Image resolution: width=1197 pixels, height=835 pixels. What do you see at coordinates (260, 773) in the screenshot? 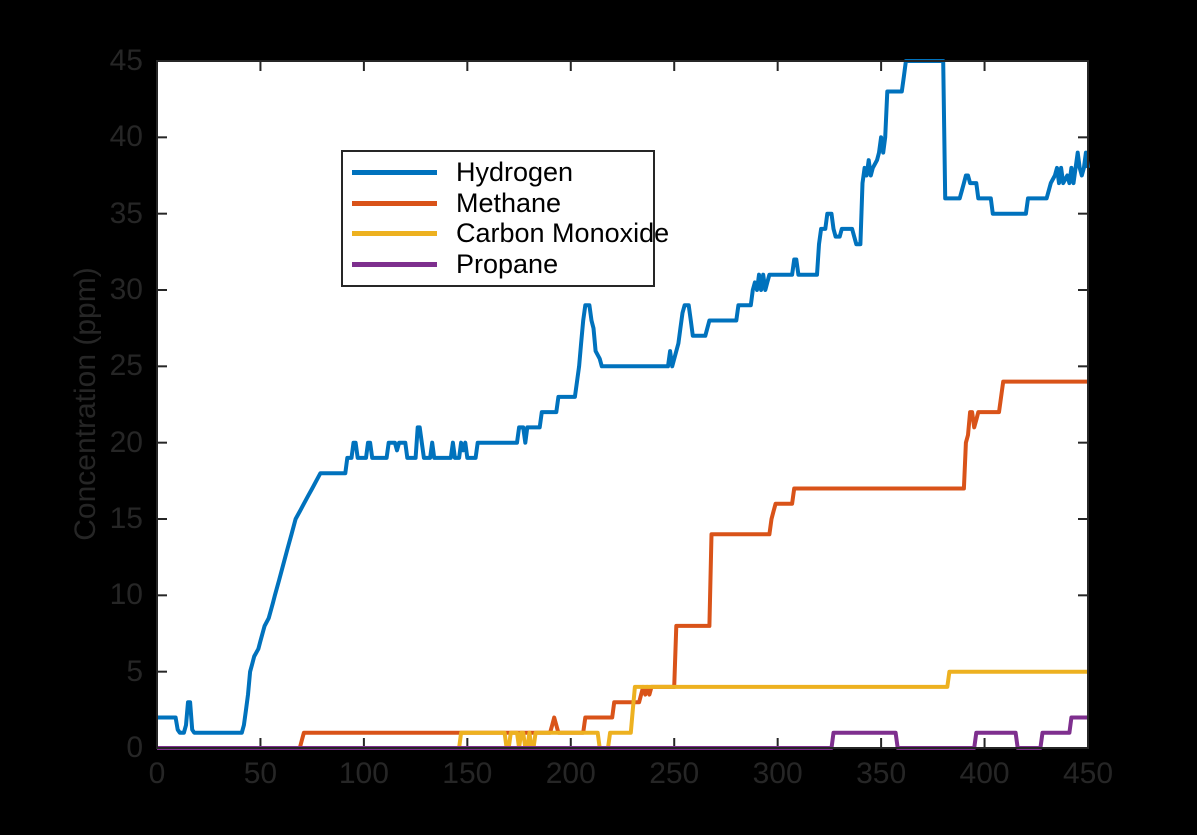
I see `x-tick-label: 50` at bounding box center [260, 773].